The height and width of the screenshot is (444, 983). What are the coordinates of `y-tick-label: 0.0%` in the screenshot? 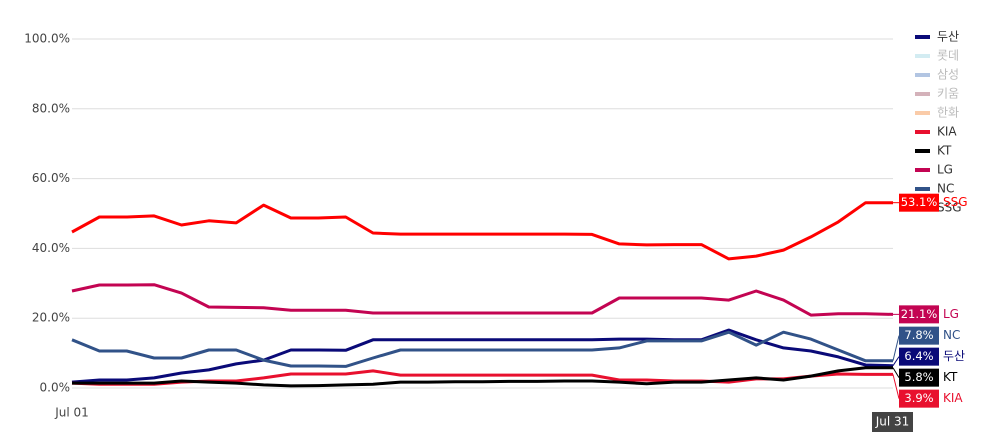 It's located at (55, 388).